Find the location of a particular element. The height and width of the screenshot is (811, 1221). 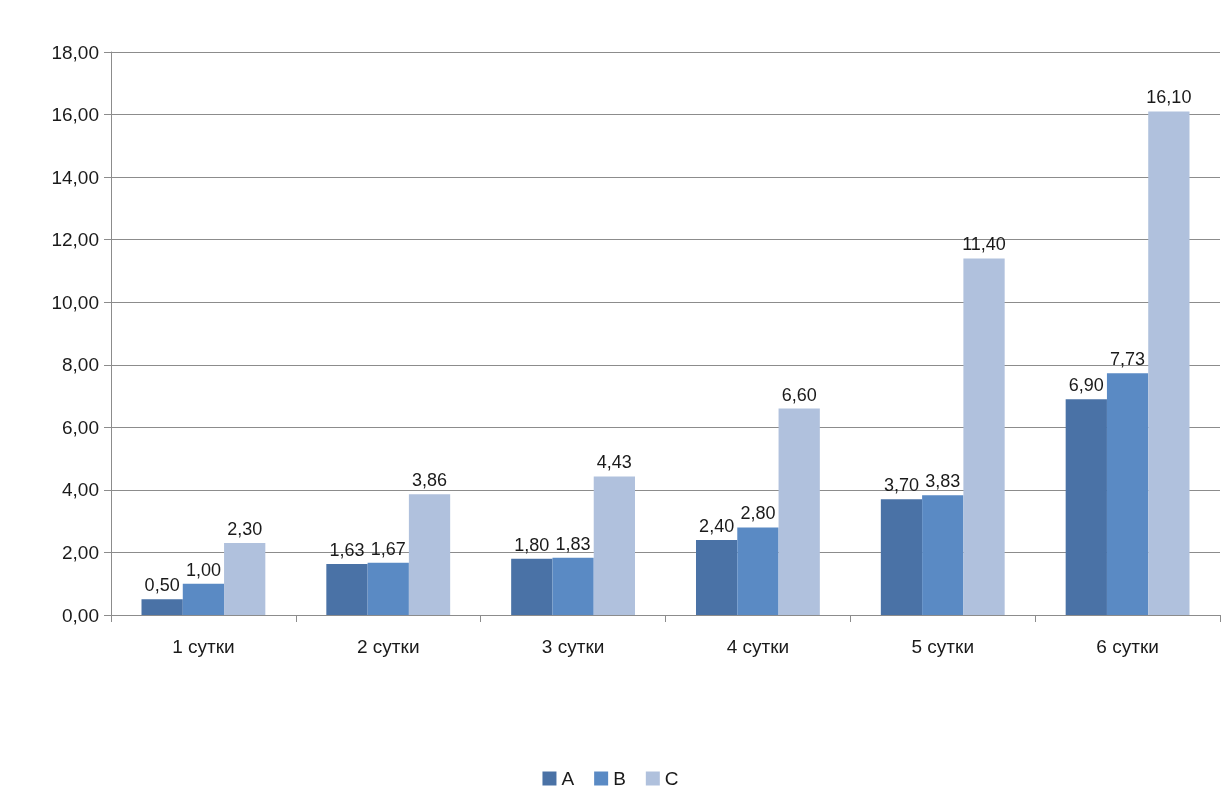

legend-label: B is located at coordinates (619, 778).